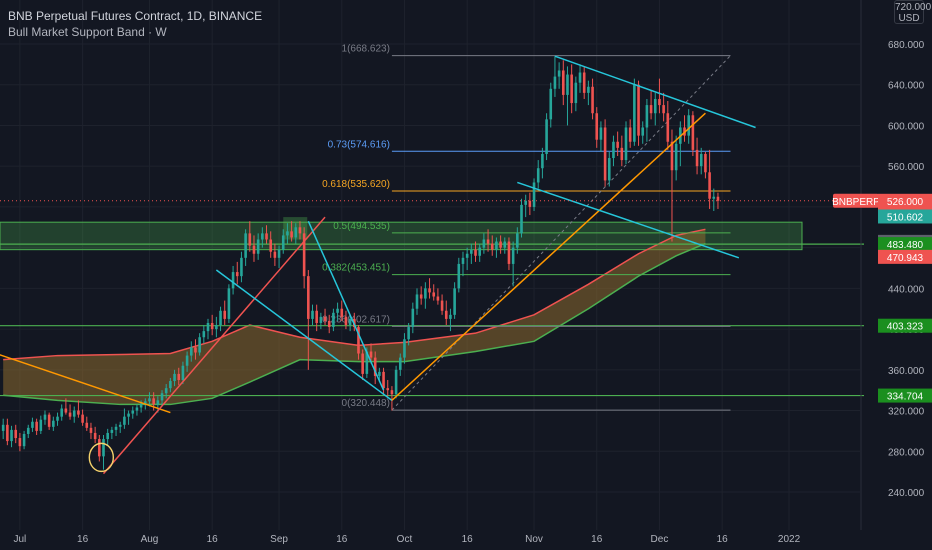  What do you see at coordinates (279, 539) in the screenshot?
I see `x-tick-label: Sep` at bounding box center [279, 539].